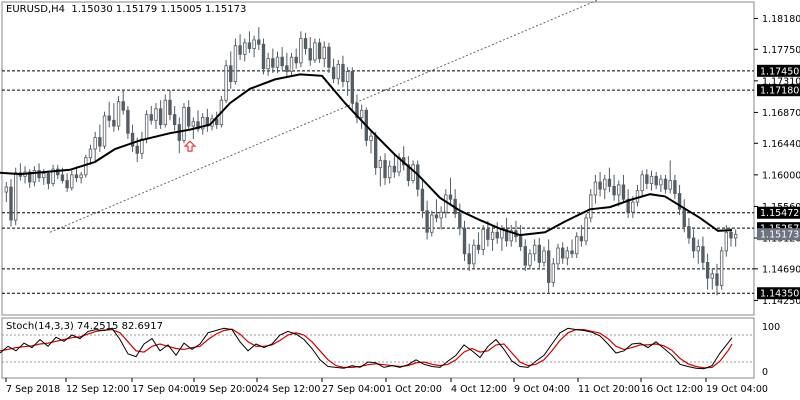 This screenshot has height=400, width=800. I want to click on symbol-label: EURUSD,H4, so click(36, 9).